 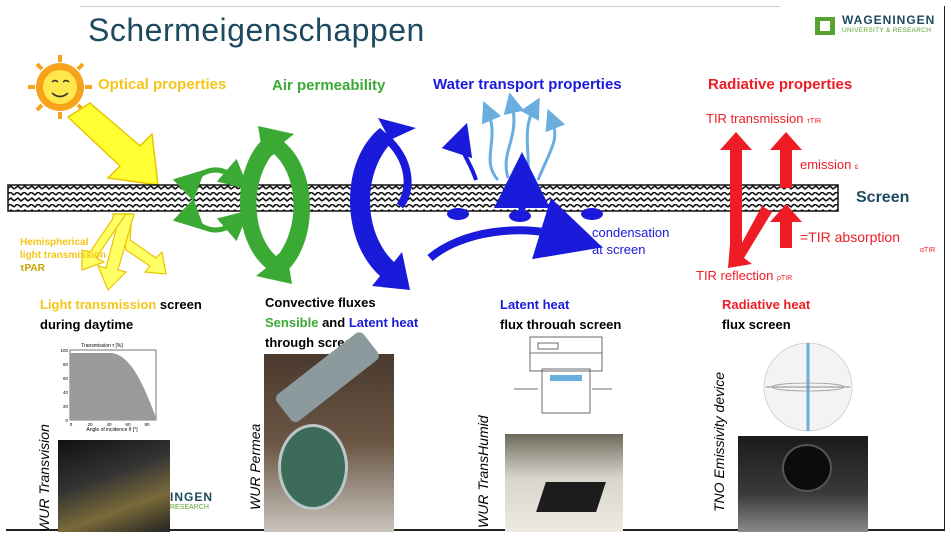 I want to click on air-caption-latent: Latent heat, so click(x=383, y=322).